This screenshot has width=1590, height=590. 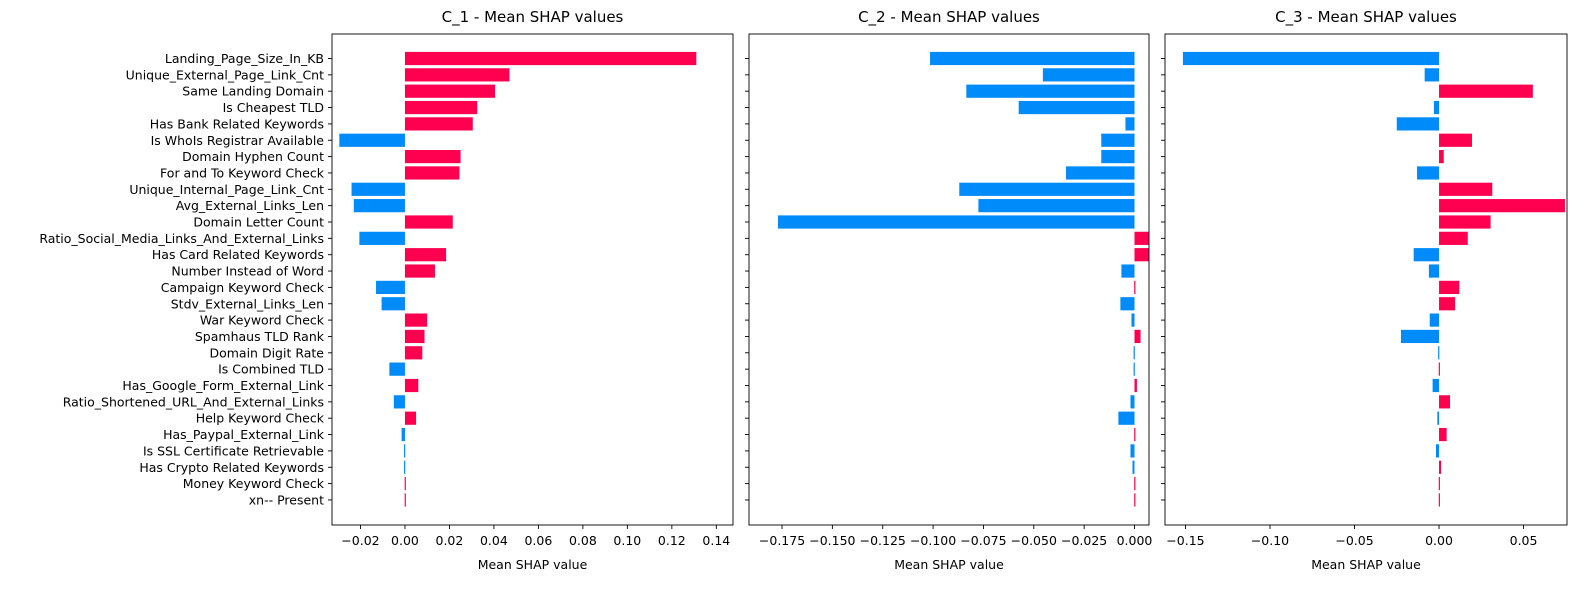 I want to click on y-tick-label: Spamhaus TLD Rank, so click(x=260, y=336).